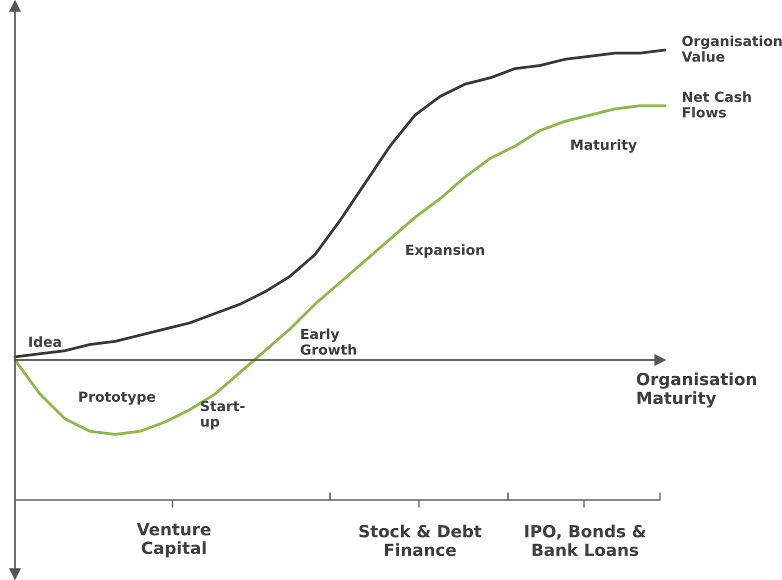  What do you see at coordinates (585, 540) in the screenshot?
I see `text: IPO, Bonds & Bank Loans` at bounding box center [585, 540].